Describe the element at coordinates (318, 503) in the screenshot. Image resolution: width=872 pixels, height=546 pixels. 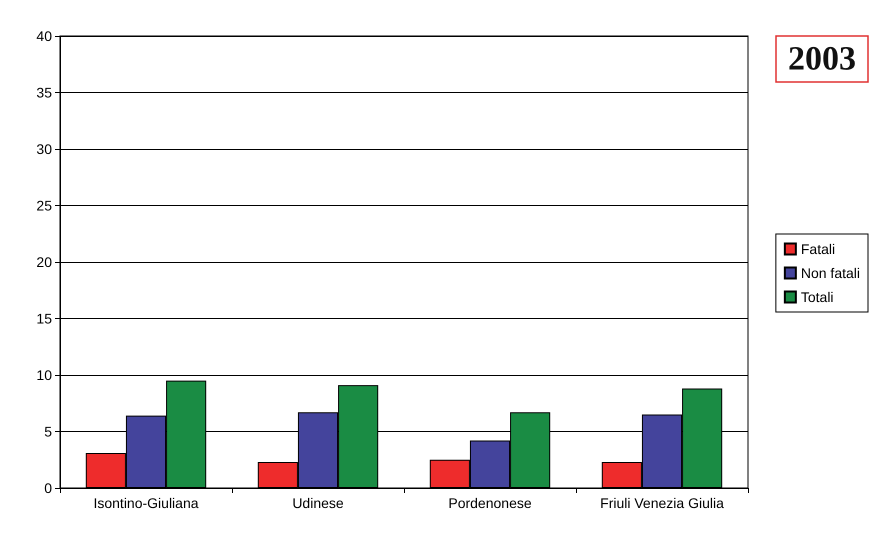
I see `x-tick-label: Udinese` at that location.